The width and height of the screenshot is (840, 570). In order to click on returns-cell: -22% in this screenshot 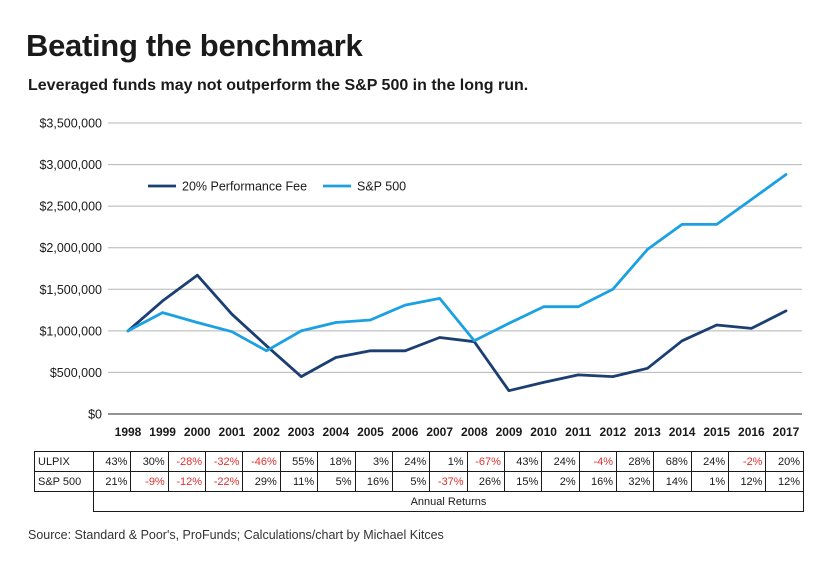, I will do `click(224, 481)`.